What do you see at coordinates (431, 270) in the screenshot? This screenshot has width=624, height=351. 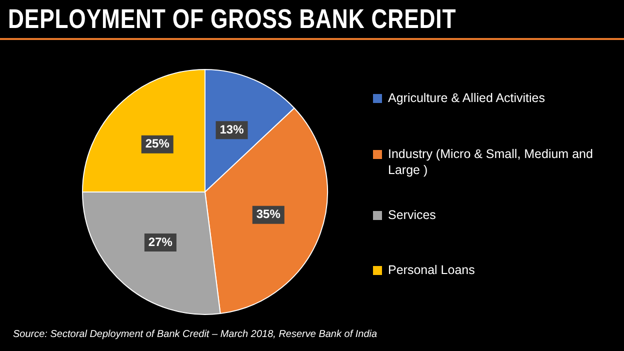 I see `legend-label: Personal Loans` at bounding box center [431, 270].